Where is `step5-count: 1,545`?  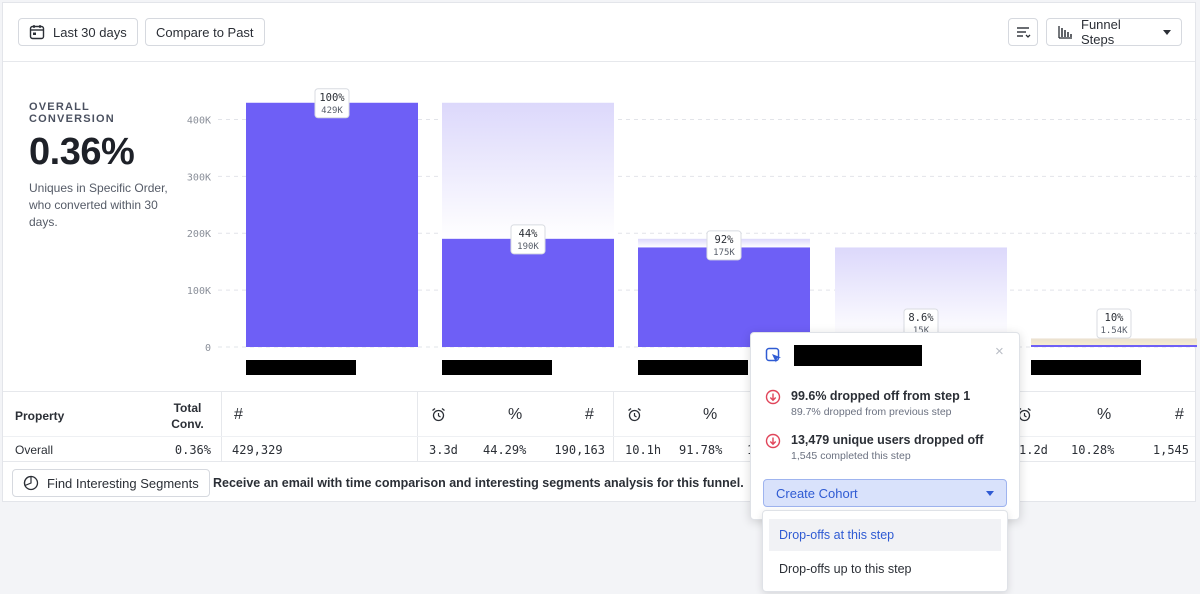 step5-count: 1,545 is located at coordinates (1170, 450).